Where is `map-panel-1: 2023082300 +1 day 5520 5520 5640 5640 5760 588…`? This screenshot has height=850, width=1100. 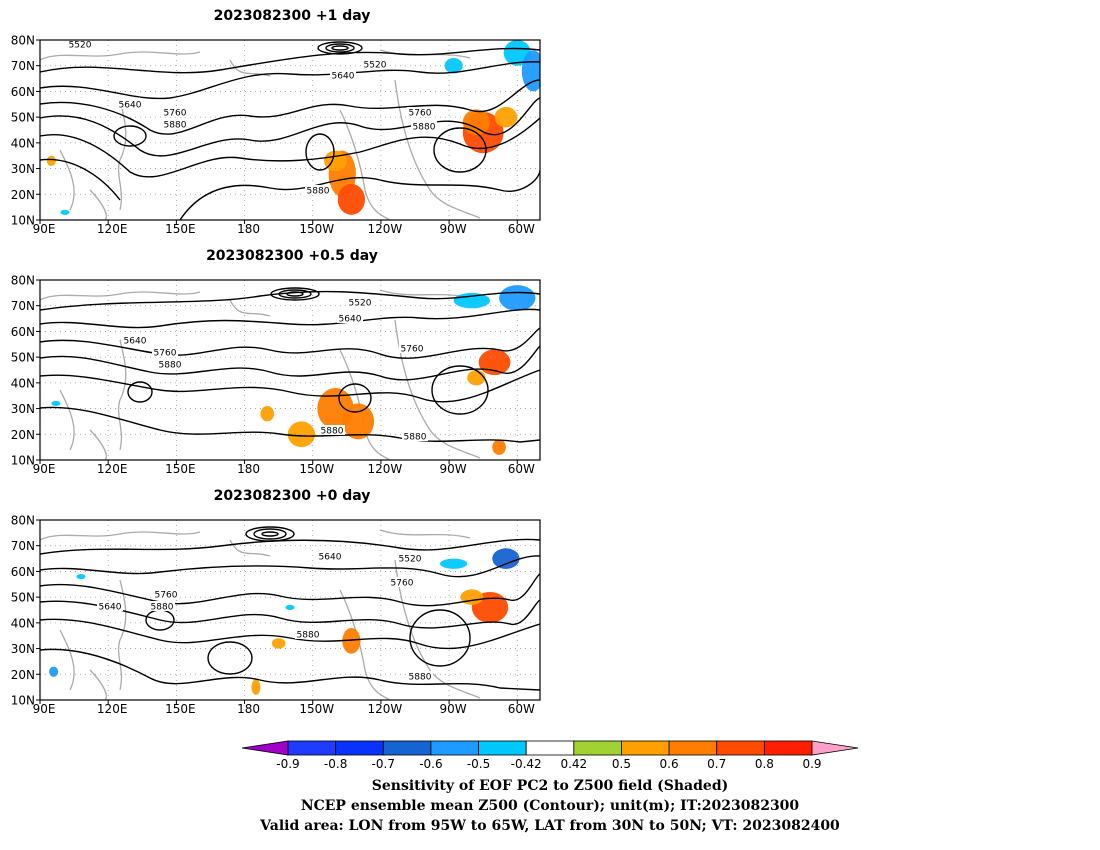 map-panel-1: 2023082300 +1 day 5520 5520 5640 5640 5760 588… is located at coordinates (276, 122).